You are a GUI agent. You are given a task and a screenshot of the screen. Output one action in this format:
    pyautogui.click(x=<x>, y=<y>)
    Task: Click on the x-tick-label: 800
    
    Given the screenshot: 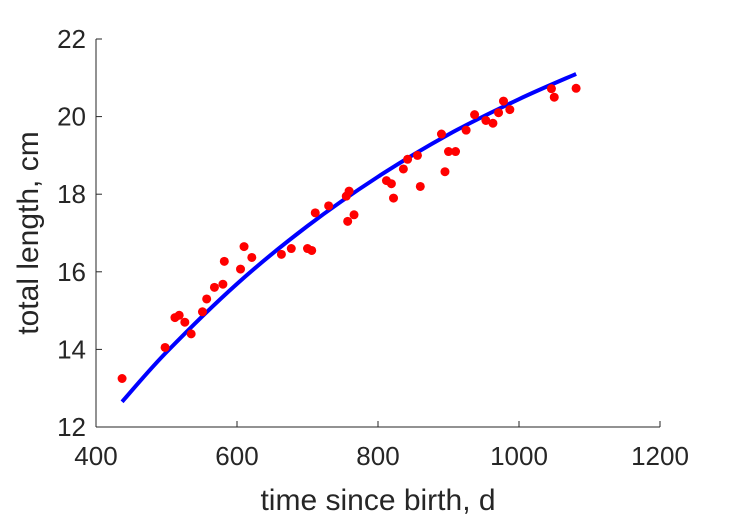 What is the action you would take?
    pyautogui.click(x=377, y=456)
    